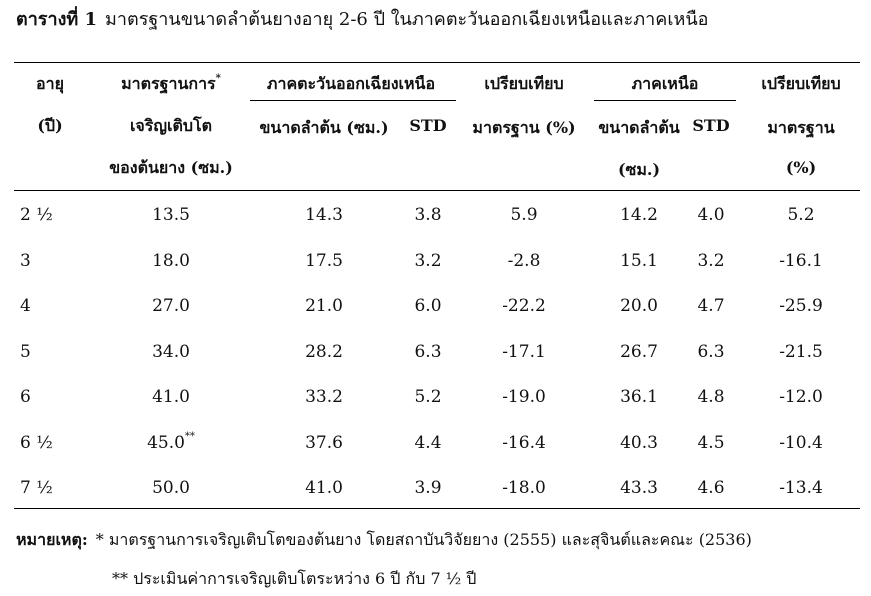 The width and height of the screenshot is (871, 596). Describe the element at coordinates (711, 125) in the screenshot. I see `header-north-std: STD` at that location.